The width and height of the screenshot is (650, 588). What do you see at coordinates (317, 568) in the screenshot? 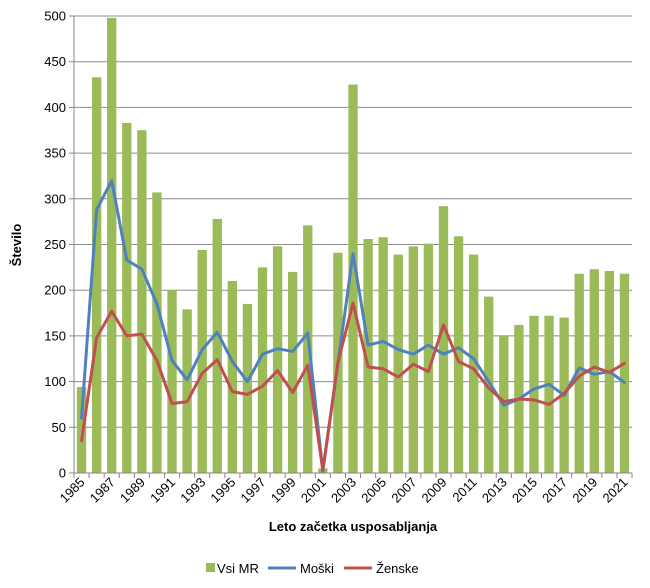
I see `legend-label: Moški` at bounding box center [317, 568].